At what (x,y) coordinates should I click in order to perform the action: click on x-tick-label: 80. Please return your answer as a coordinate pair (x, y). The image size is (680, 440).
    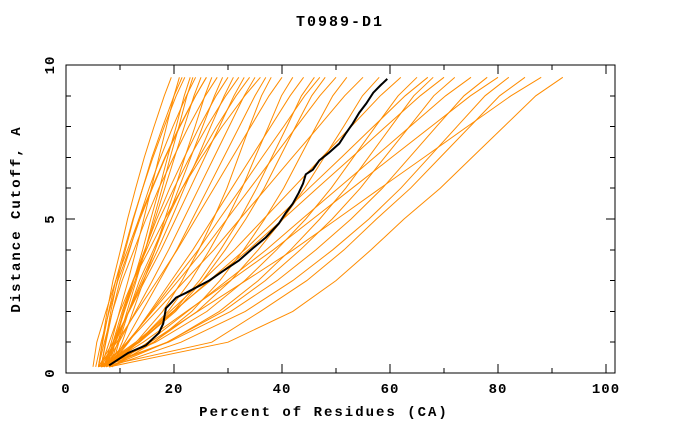
    Looking at the image, I should click on (498, 390).